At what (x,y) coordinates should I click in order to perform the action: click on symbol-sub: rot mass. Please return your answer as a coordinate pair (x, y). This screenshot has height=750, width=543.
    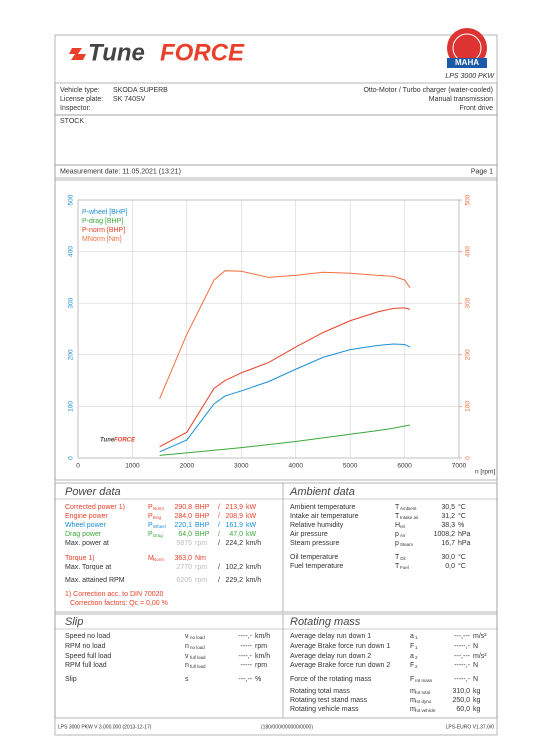
    Looking at the image, I should click on (424, 680).